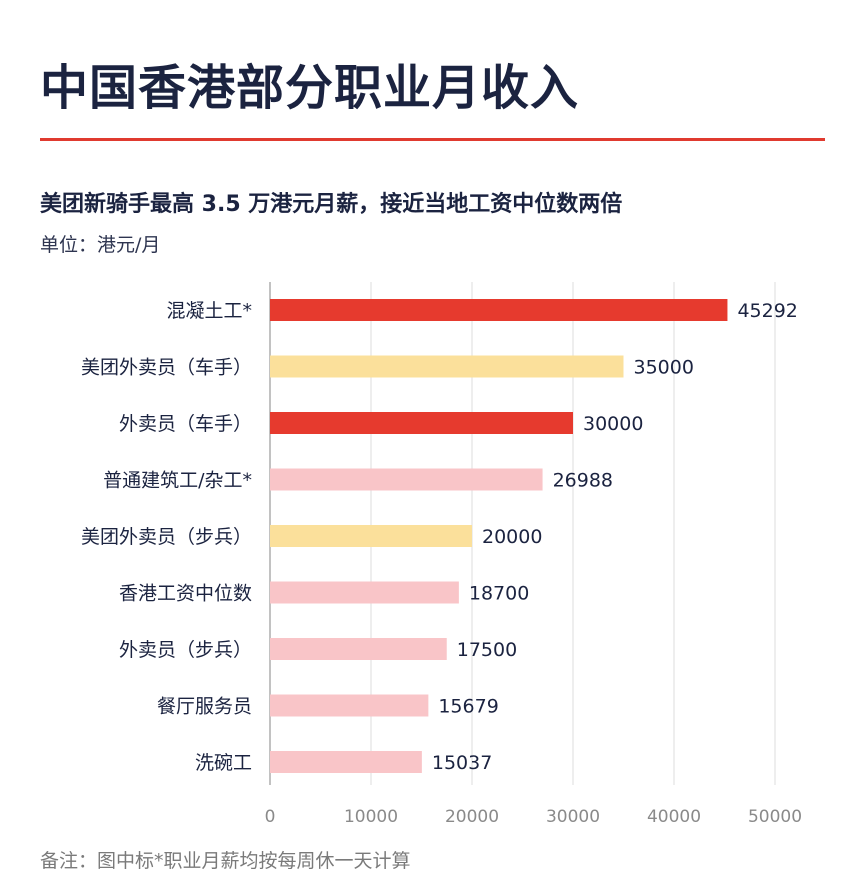 The height and width of the screenshot is (881, 865). What do you see at coordinates (185, 594) in the screenshot?
I see `category-label: 香港工资中位数` at bounding box center [185, 594].